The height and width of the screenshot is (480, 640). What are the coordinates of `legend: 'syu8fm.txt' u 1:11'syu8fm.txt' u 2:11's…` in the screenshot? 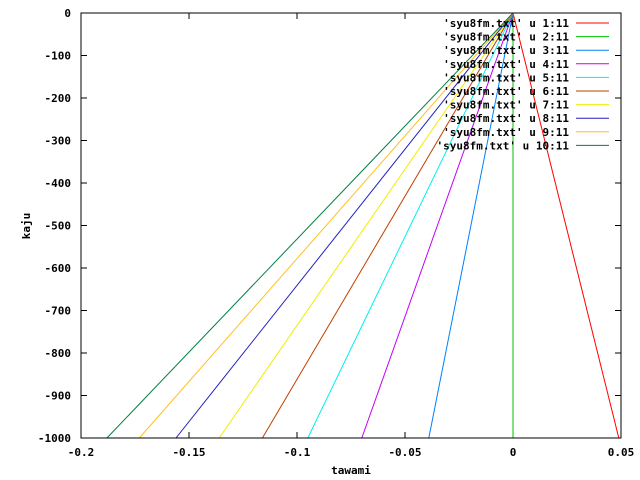 It's located at (523, 84).